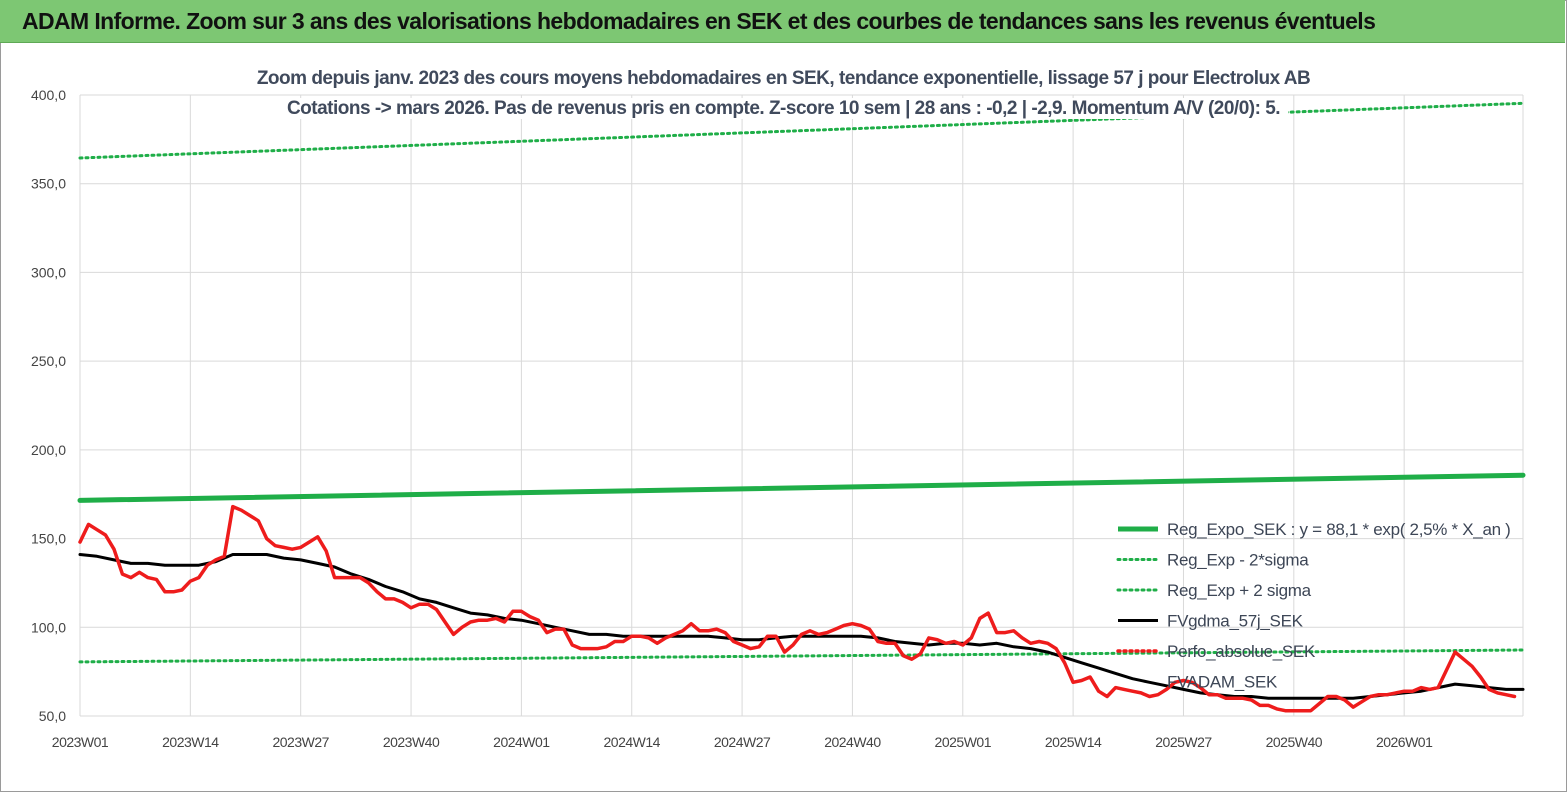 The width and height of the screenshot is (1567, 792). I want to click on x-tick-label: 2024W14, so click(632, 742).